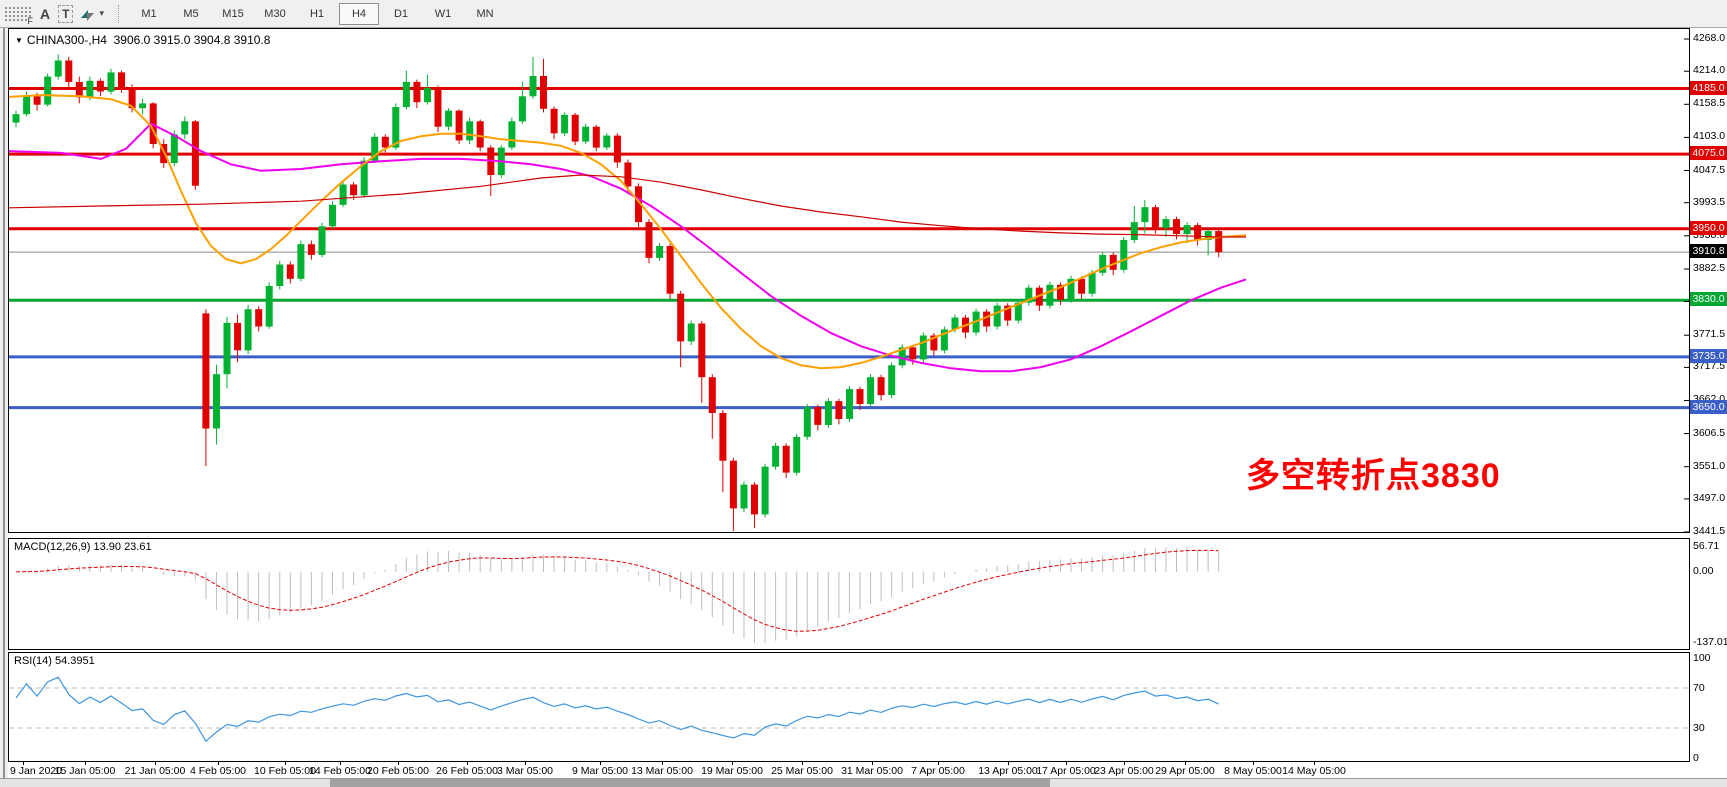  I want to click on price-line-badge: 3735.0, so click(1708, 356).